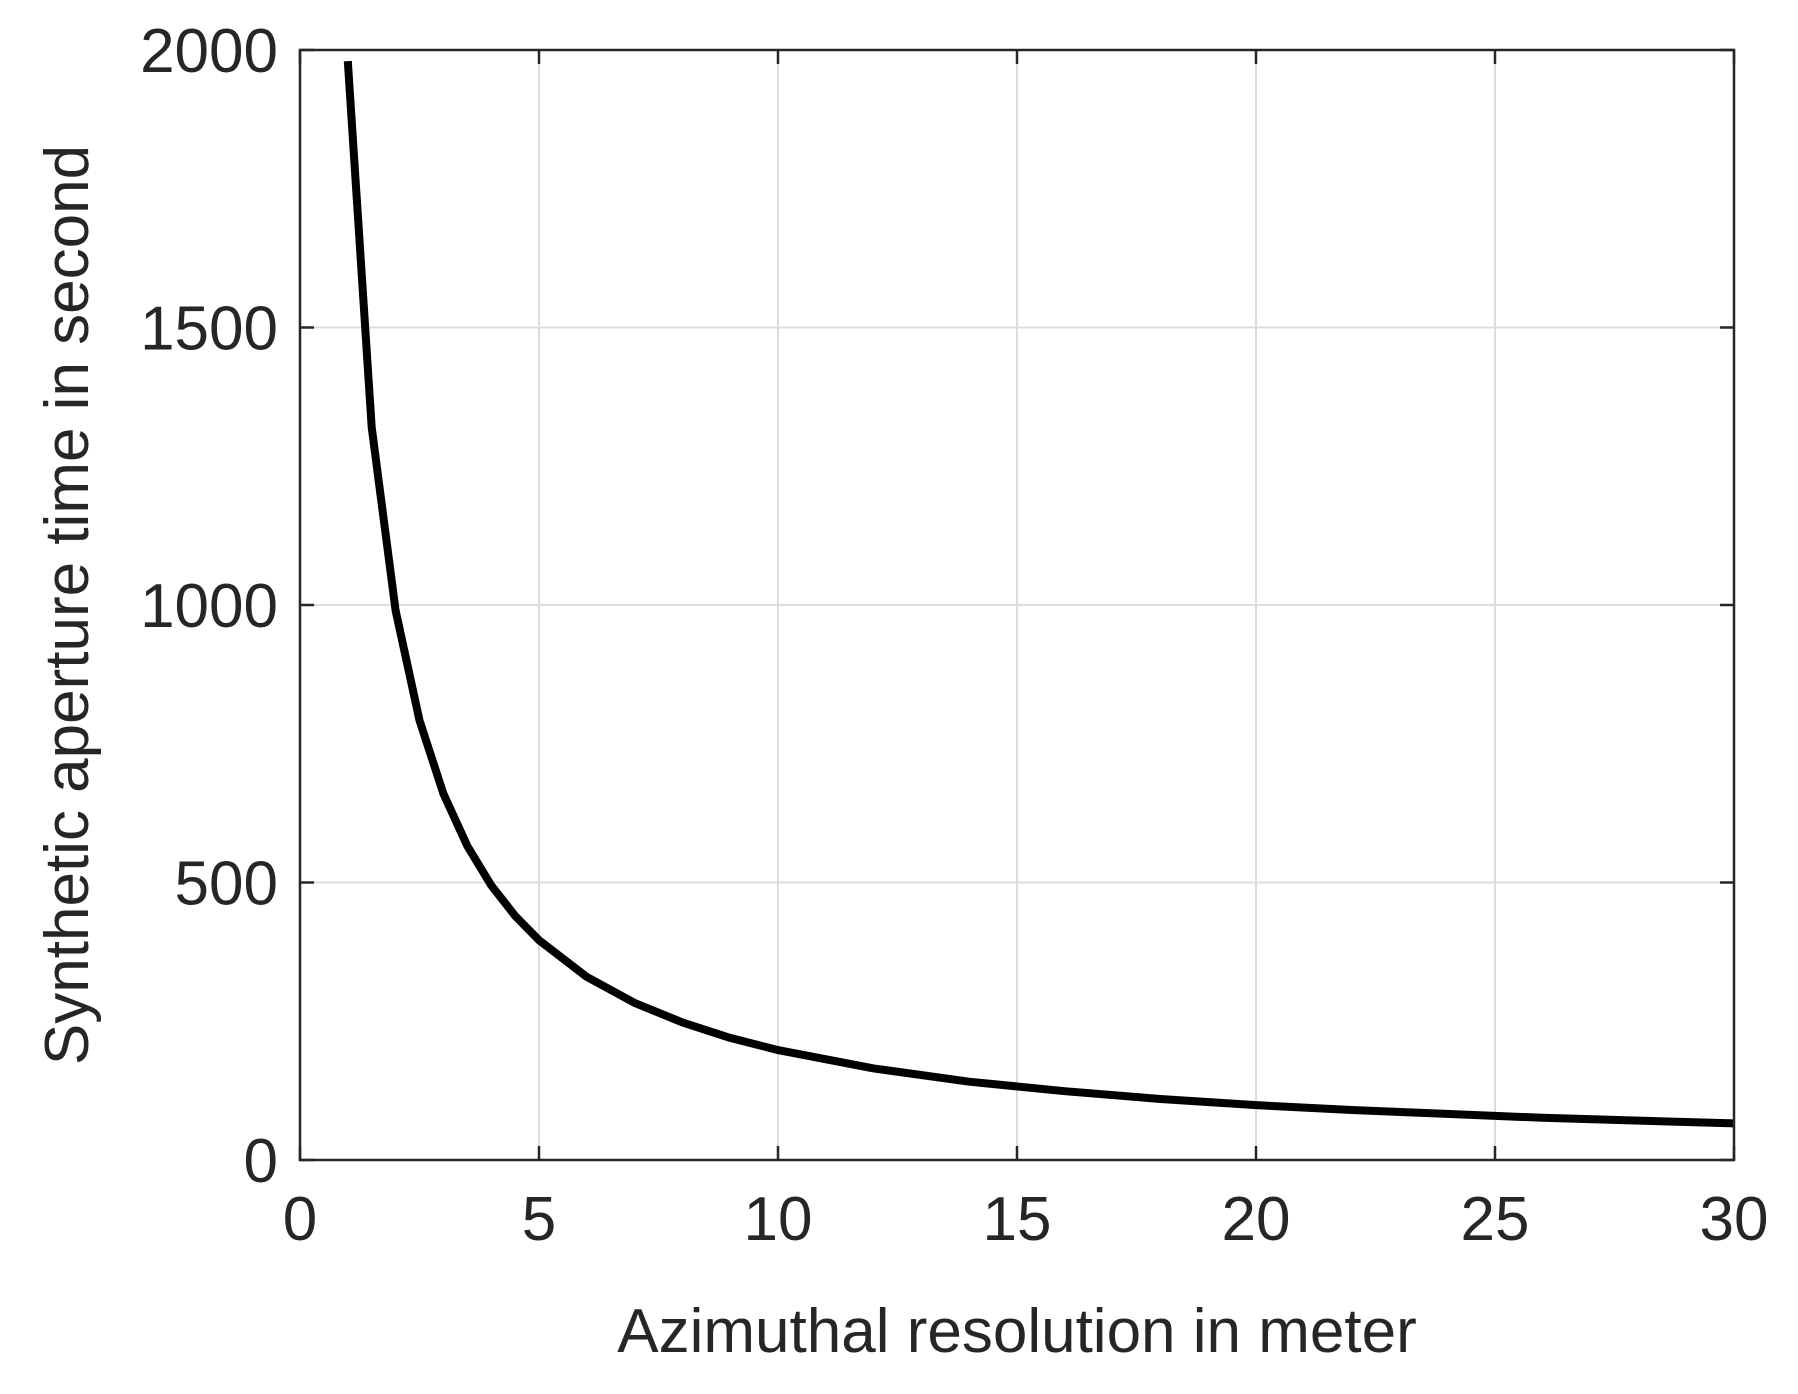 This screenshot has height=1394, width=1798. What do you see at coordinates (300, 1219) in the screenshot?
I see `x-tick-label: 0` at bounding box center [300, 1219].